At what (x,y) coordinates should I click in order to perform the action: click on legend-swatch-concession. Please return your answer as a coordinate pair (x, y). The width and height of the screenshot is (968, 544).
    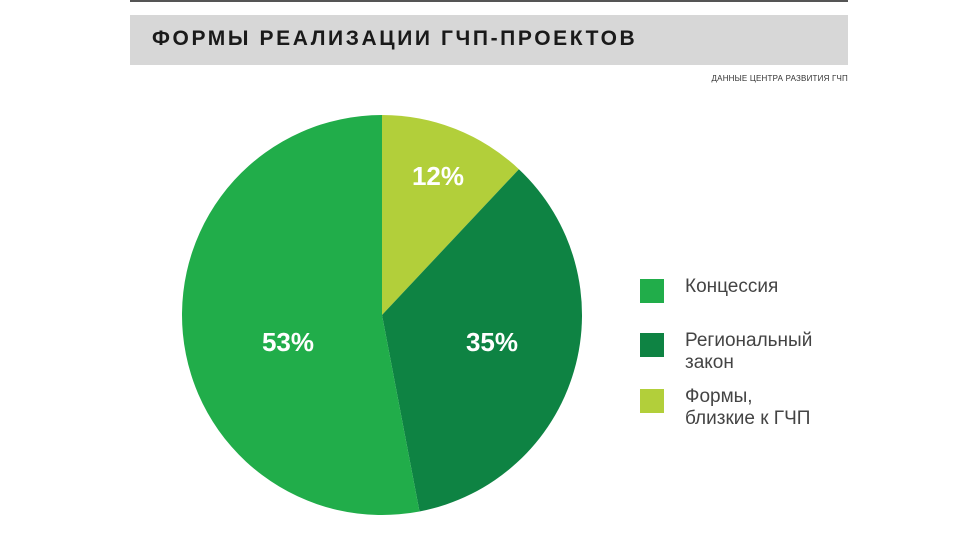
    Looking at the image, I should click on (652, 291).